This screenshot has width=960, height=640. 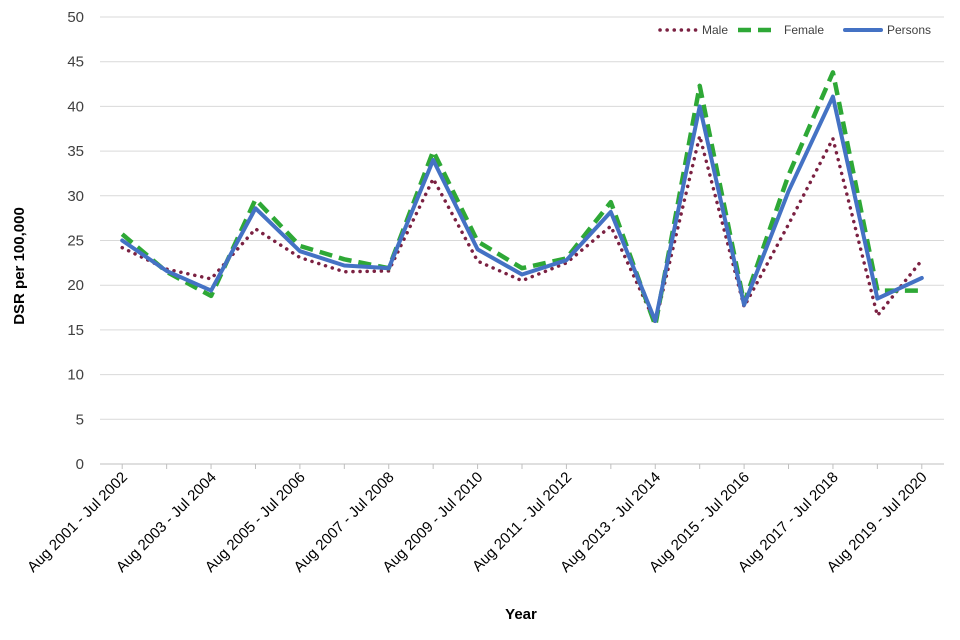 What do you see at coordinates (166, 522) in the screenshot?
I see `x-tick-label: Aug 2003 - Jul 2004` at bounding box center [166, 522].